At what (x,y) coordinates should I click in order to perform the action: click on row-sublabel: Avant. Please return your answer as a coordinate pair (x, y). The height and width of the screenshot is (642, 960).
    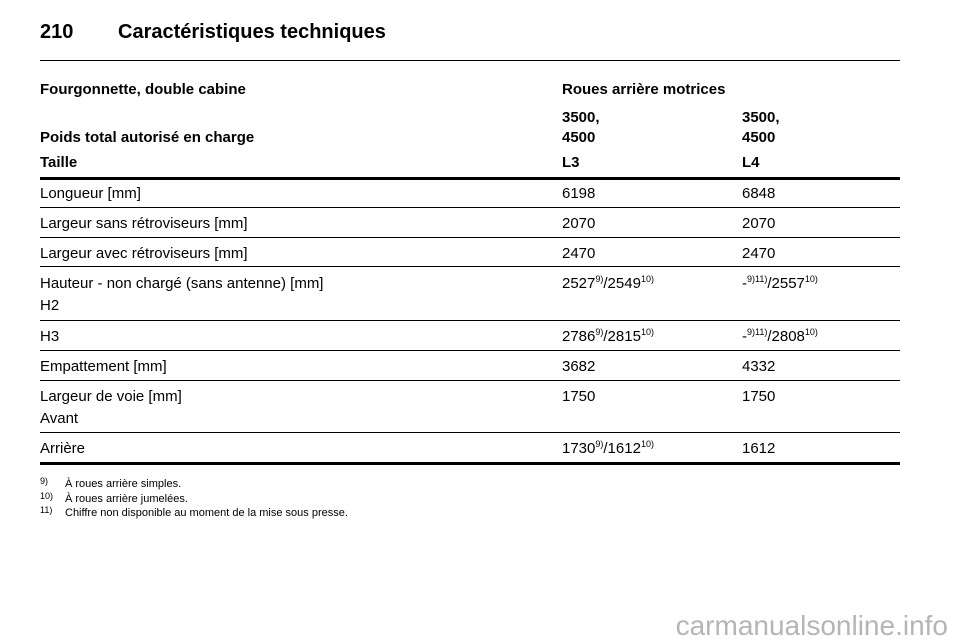
    Looking at the image, I should click on (59, 418).